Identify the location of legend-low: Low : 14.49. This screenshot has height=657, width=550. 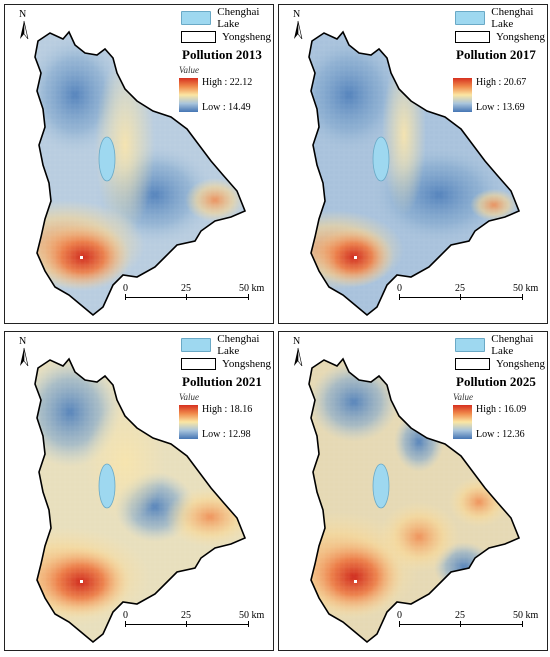
(226, 107).